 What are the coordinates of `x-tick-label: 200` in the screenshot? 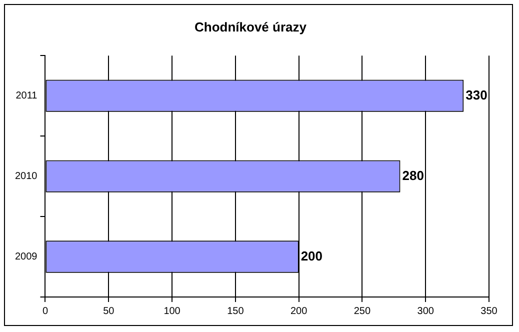 It's located at (299, 311).